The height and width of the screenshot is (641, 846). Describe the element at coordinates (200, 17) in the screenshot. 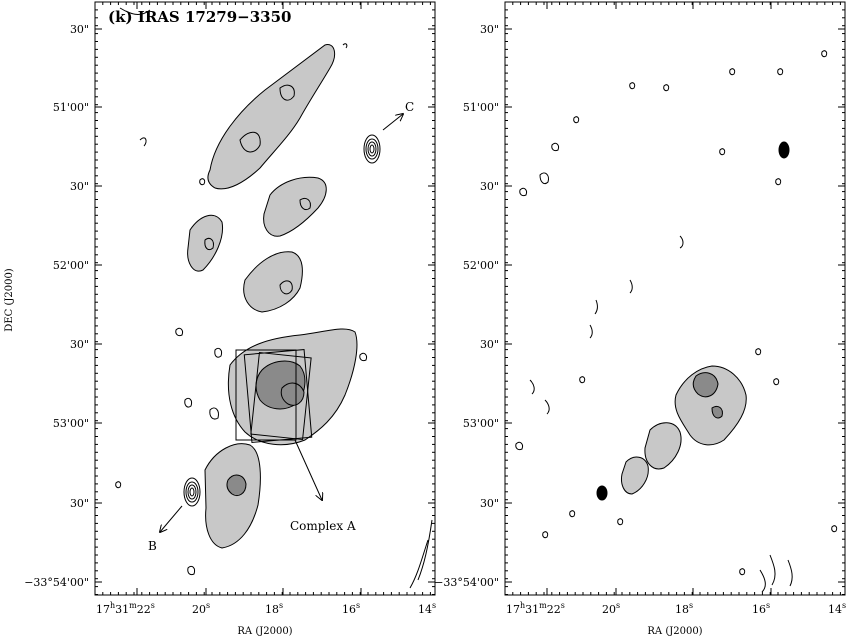

I see `left-panel-title: (k) IRAS 17279−3350` at that location.